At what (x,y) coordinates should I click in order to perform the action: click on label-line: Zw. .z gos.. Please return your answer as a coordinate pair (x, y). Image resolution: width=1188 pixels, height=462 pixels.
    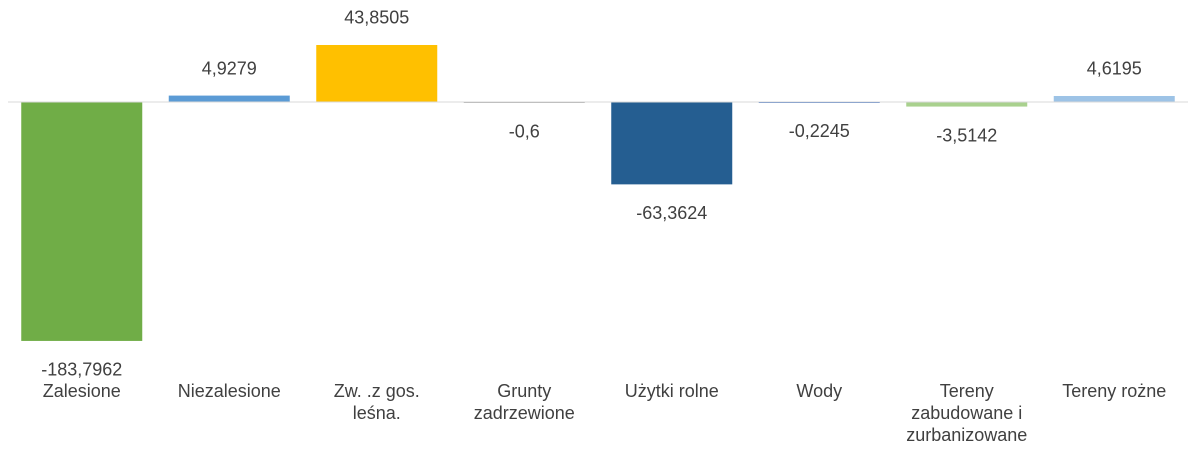
    Looking at the image, I should click on (377, 391).